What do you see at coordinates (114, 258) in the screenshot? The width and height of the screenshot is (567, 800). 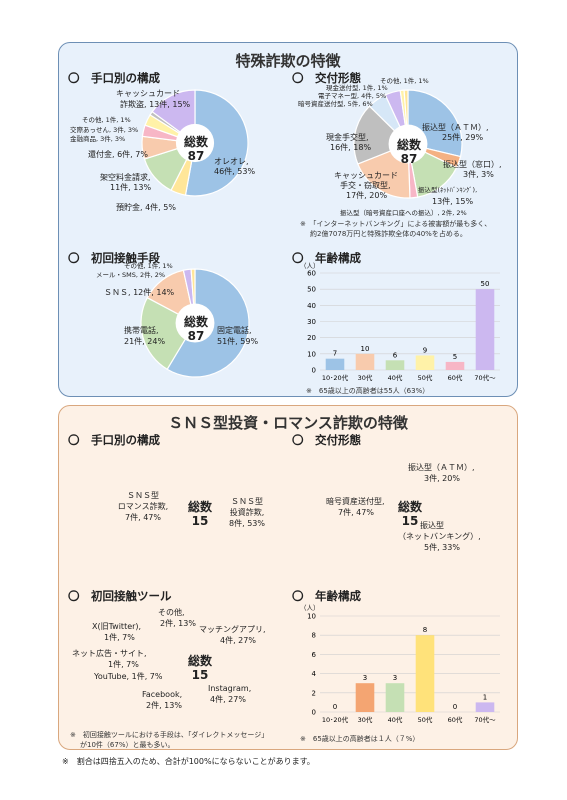 I see `fraud-contact-heading: 〇 初回接触手段` at bounding box center [114, 258].